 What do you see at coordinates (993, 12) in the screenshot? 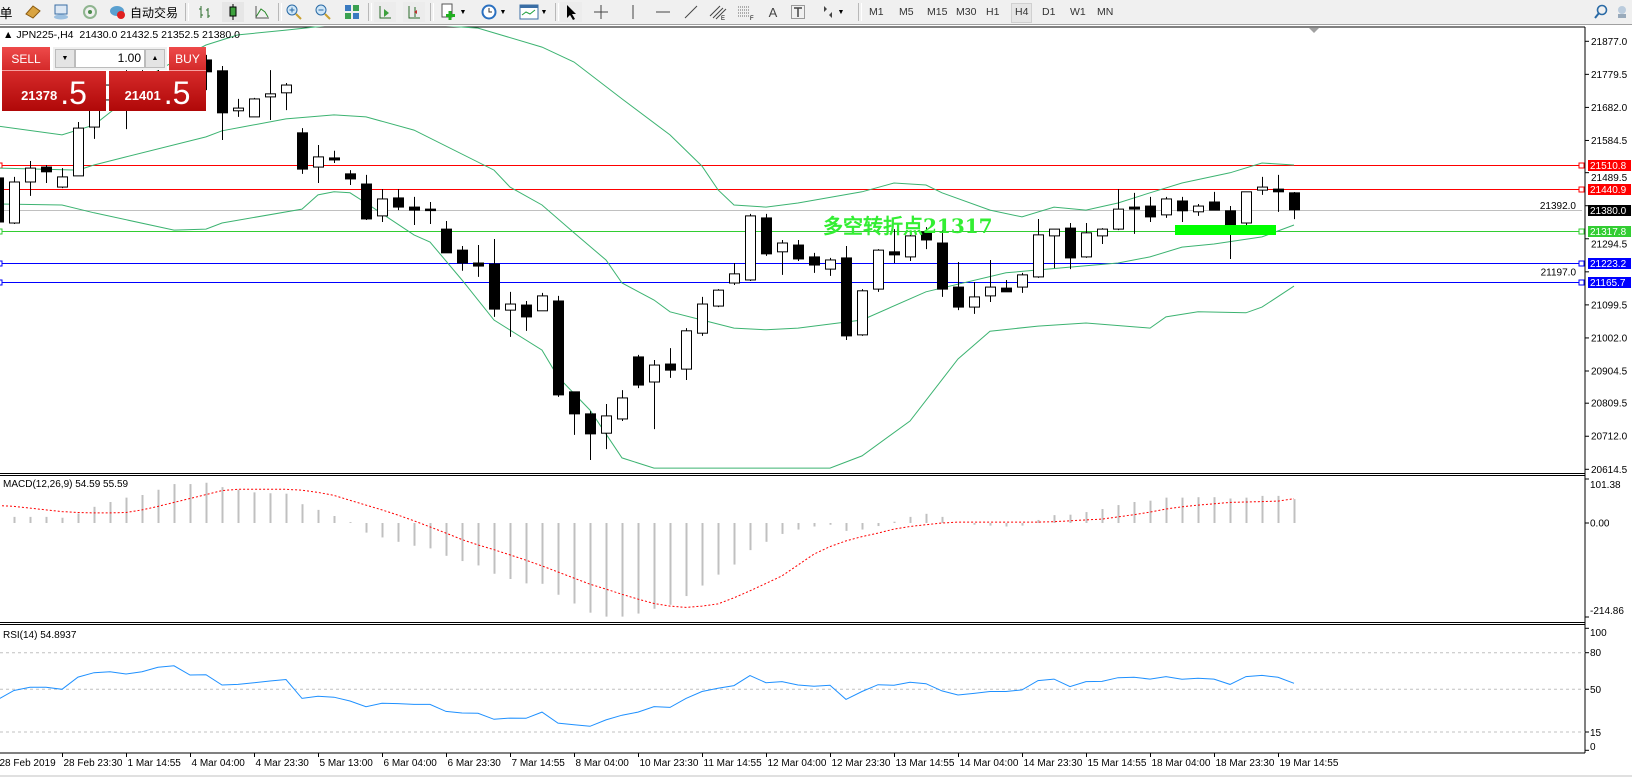
I see `timeframe-h1-button: H1` at bounding box center [993, 12].